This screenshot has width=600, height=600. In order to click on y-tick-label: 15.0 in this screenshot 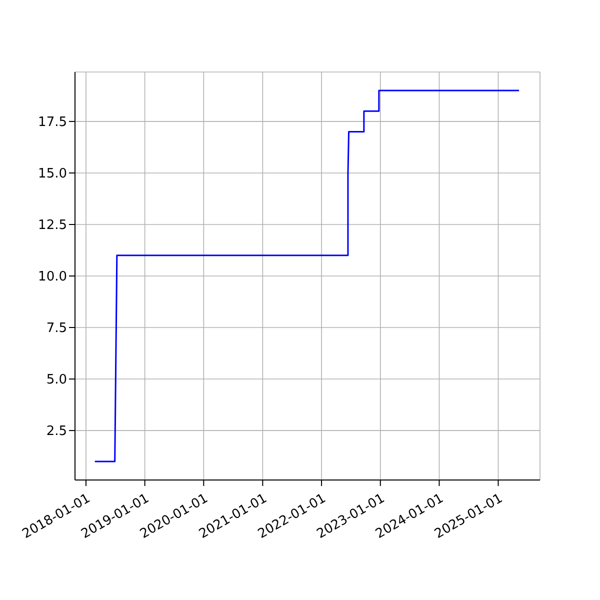, I will do `click(52, 174)`.